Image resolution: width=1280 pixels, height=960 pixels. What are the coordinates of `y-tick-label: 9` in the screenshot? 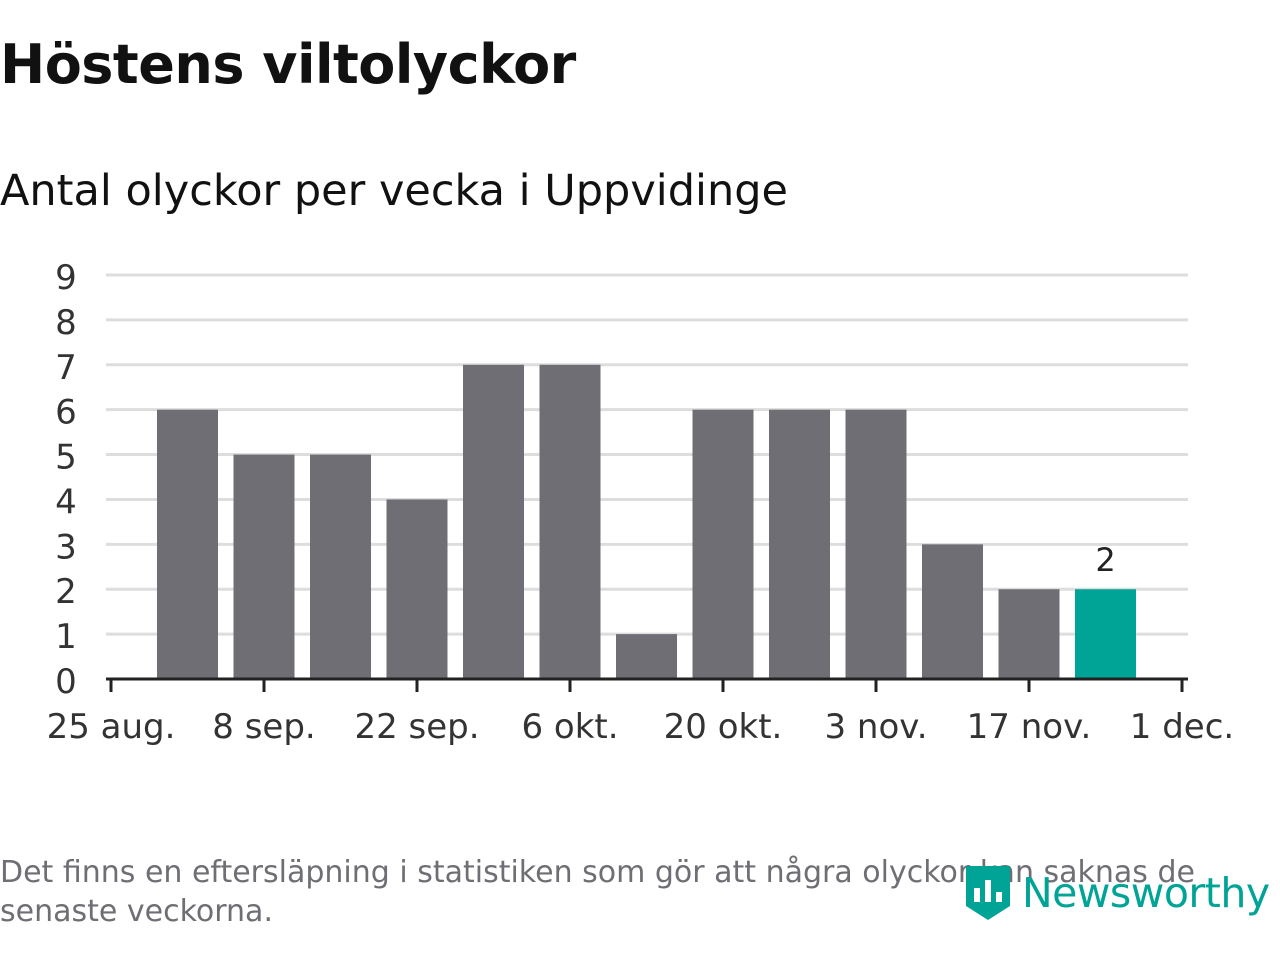 It's located at (66, 278).